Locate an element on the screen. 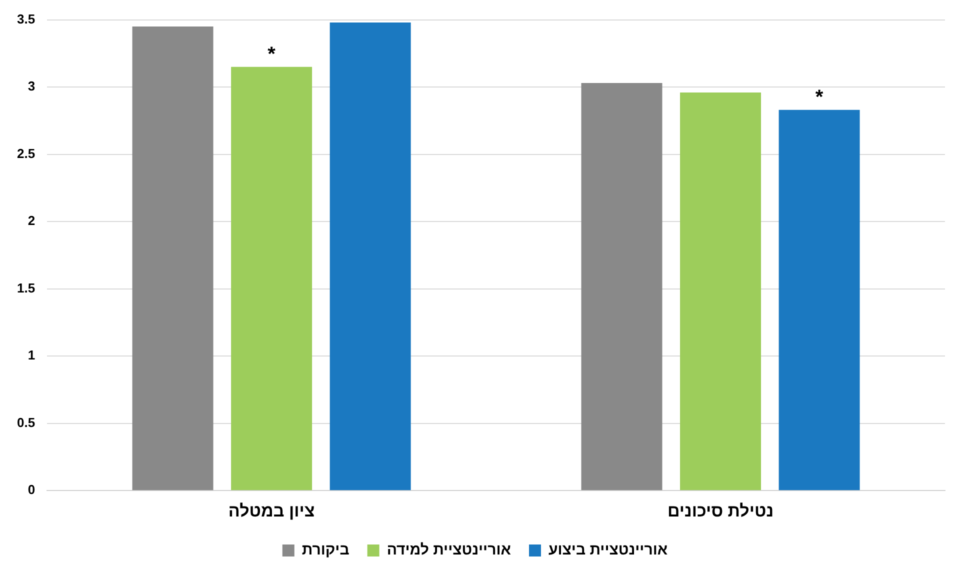 Image resolution: width=960 pixels, height=568 pixels. legend-label: ביקורת is located at coordinates (326, 550).